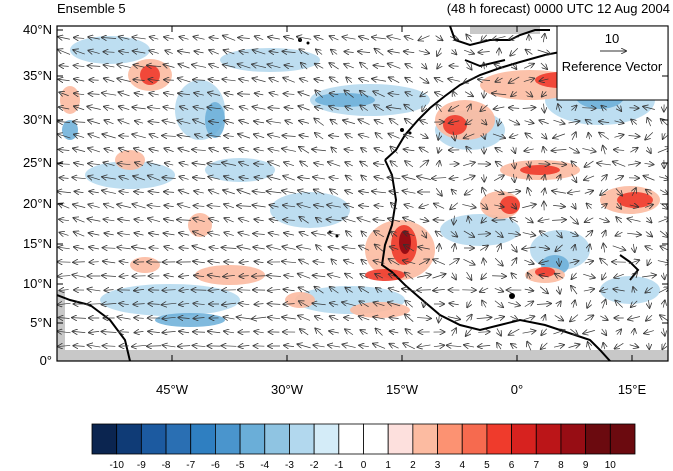 Image resolution: width=673 pixels, height=471 pixels. I want to click on colorbar-tick-label: 5, so click(487, 465).